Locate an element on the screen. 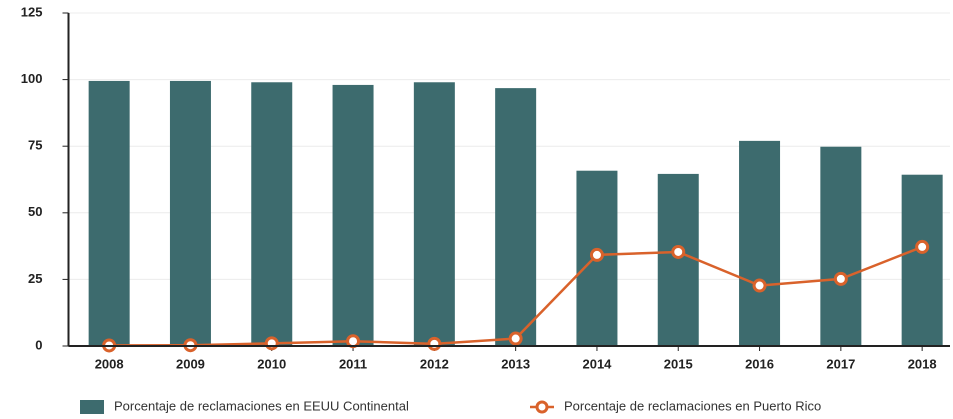 Image resolution: width=953 pixels, height=419 pixels. x-tick-label: 2011 is located at coordinates (353, 363).